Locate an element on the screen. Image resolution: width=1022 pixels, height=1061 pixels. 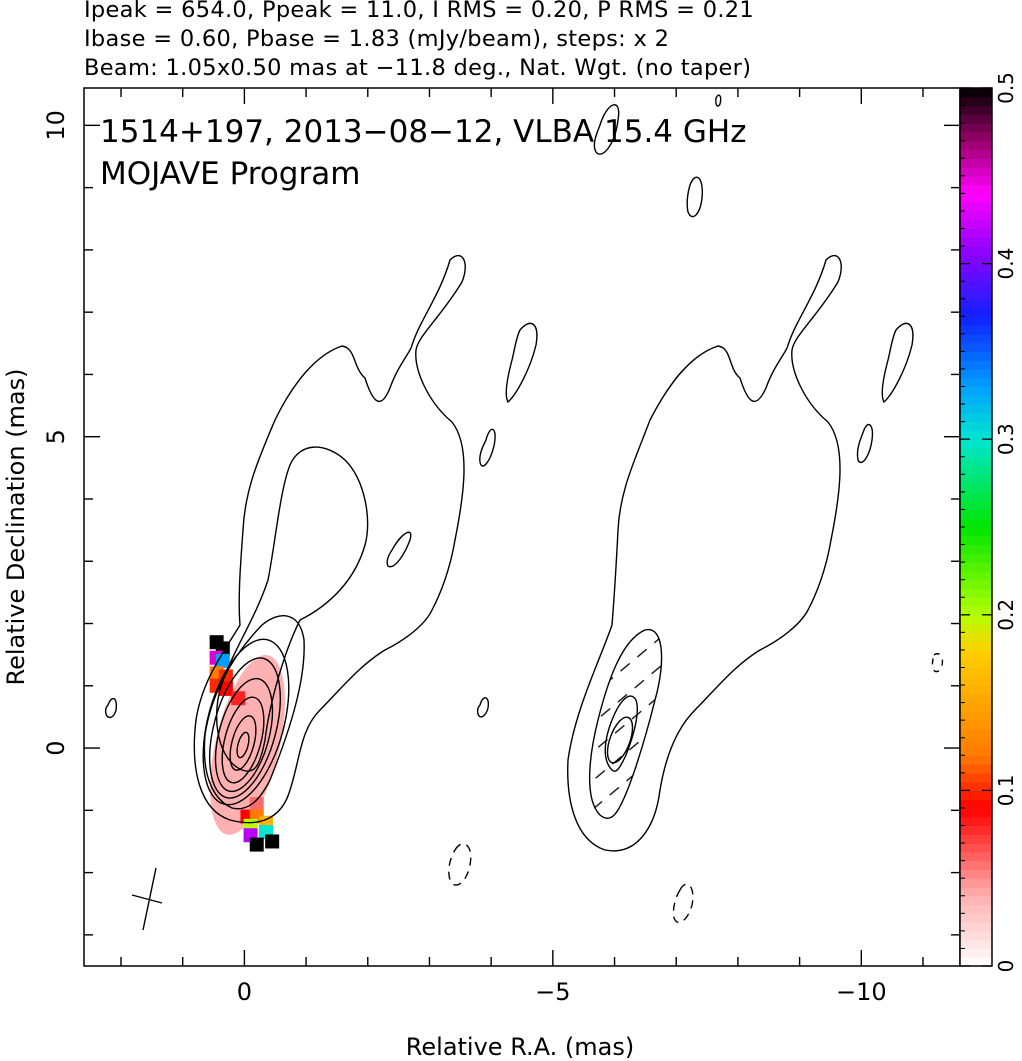
y-tick-label: 5 is located at coordinates (56, 436).